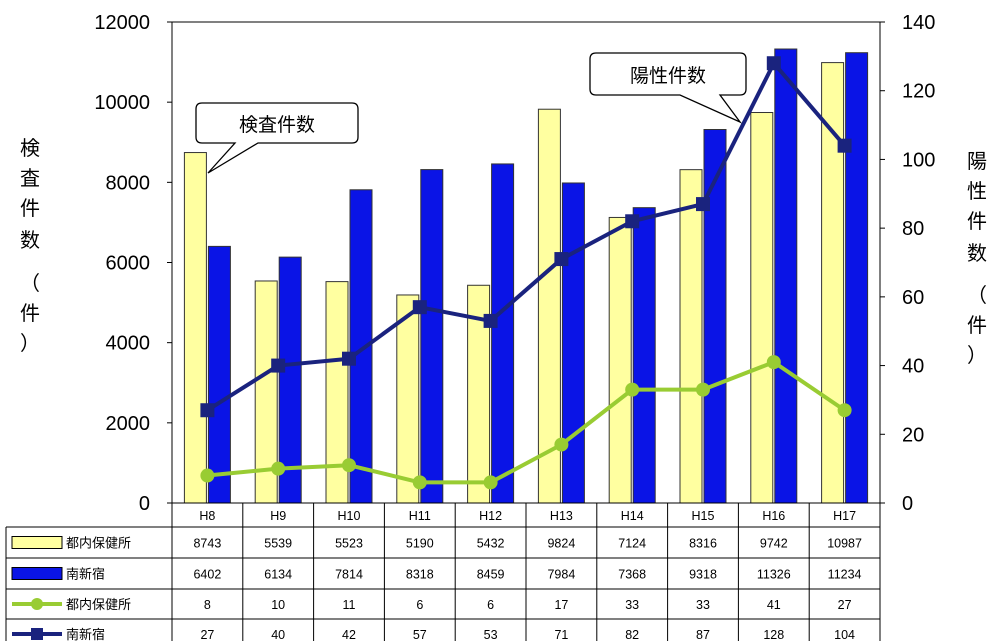 The width and height of the screenshot is (997, 641). I want to click on line-tokyo-hc-positive, so click(526, 422).